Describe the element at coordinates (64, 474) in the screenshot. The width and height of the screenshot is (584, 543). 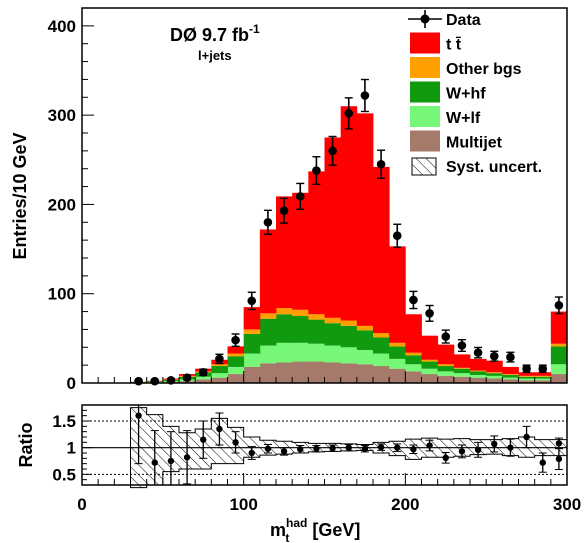
I see `ratio-y-tick-label: 0.5` at that location.